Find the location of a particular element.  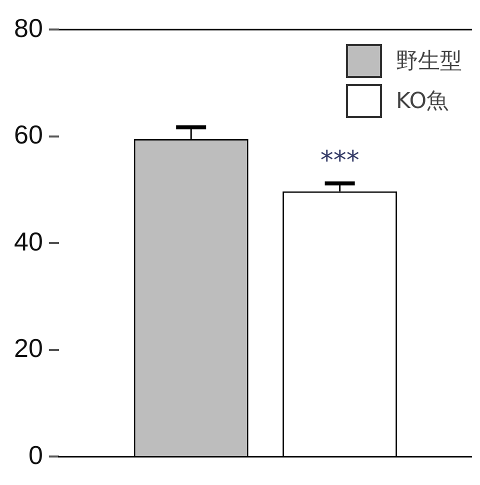

y-tick-label: 20 is located at coordinates (28, 348).